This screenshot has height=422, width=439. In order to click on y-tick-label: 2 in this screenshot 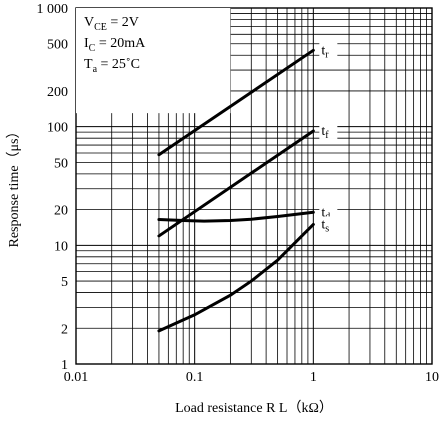, I will do `click(64, 329)`.